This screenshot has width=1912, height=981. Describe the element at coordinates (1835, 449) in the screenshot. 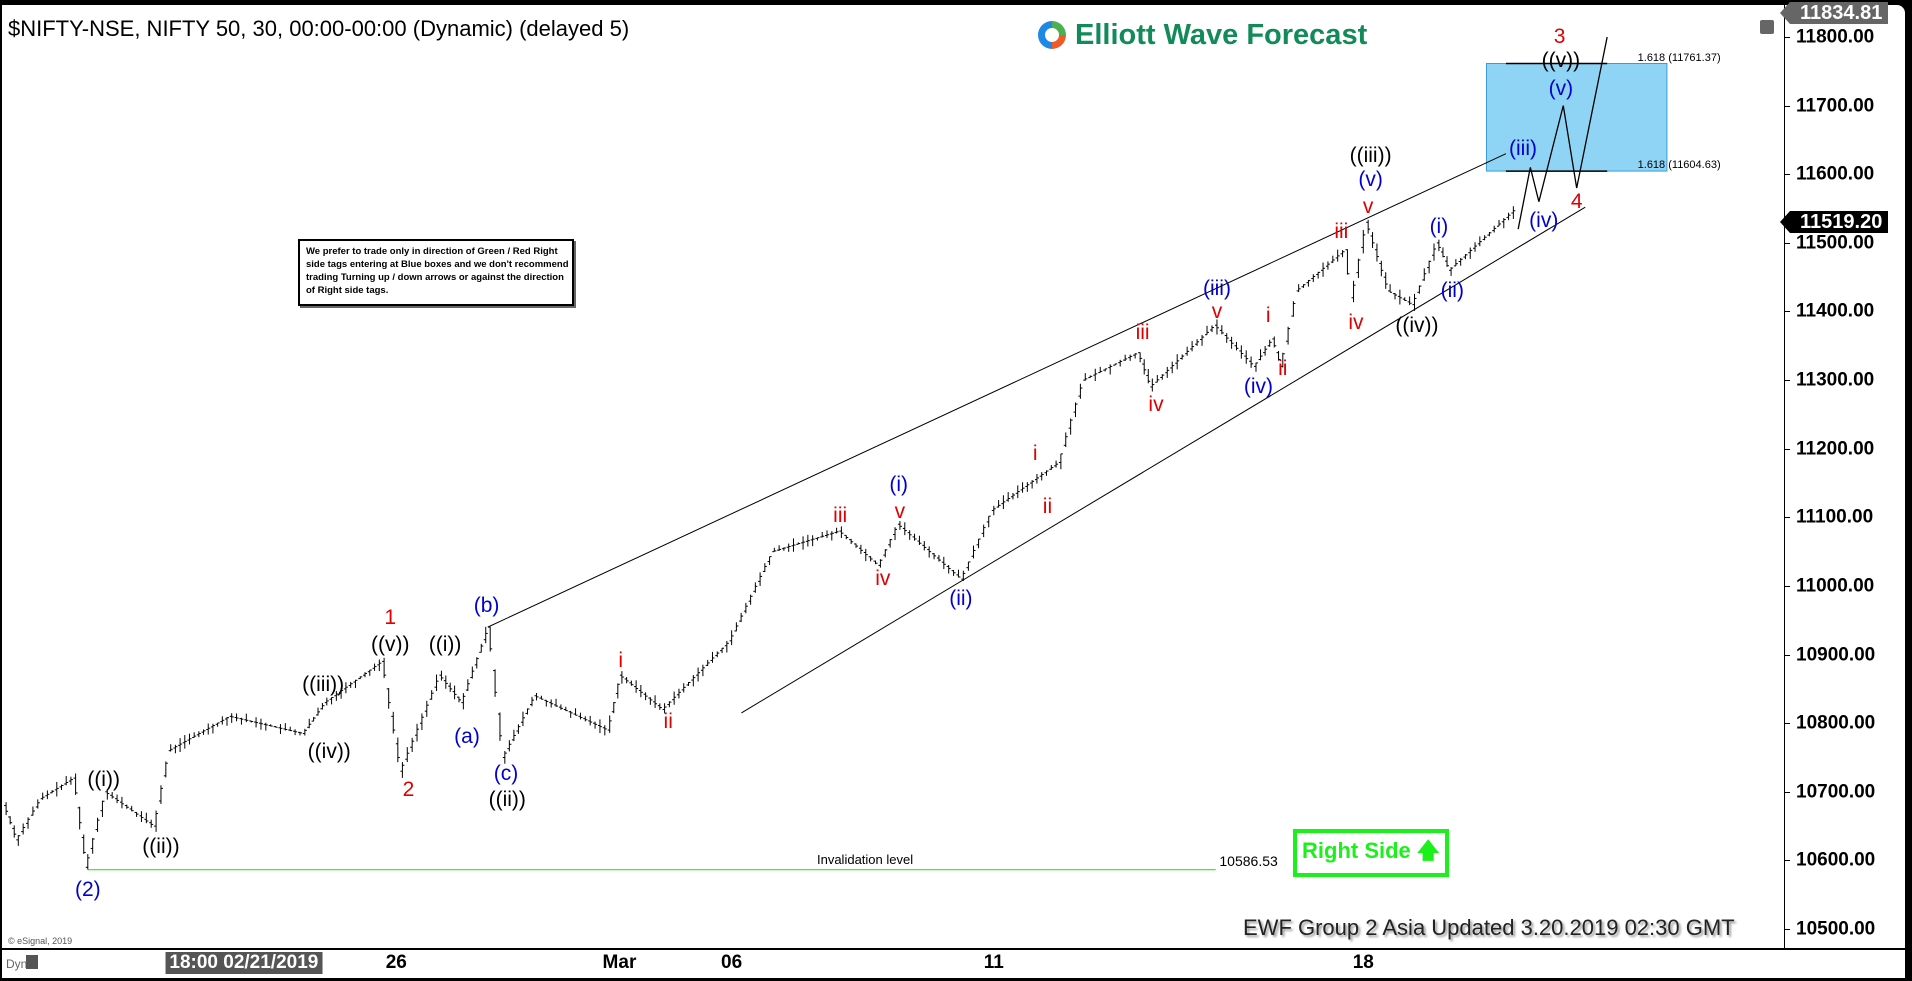

I see `y-tick-label: 11200.00` at that location.